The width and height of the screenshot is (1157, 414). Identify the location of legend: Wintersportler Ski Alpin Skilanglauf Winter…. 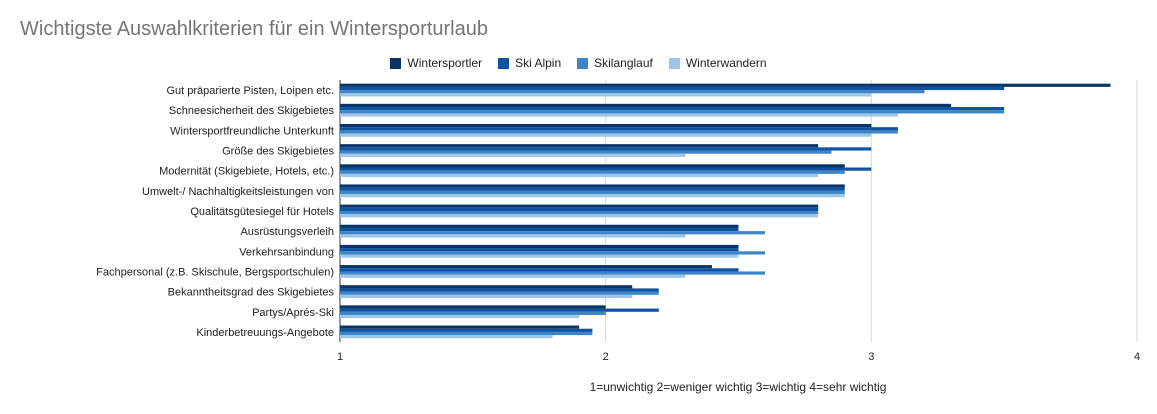
(578, 63).